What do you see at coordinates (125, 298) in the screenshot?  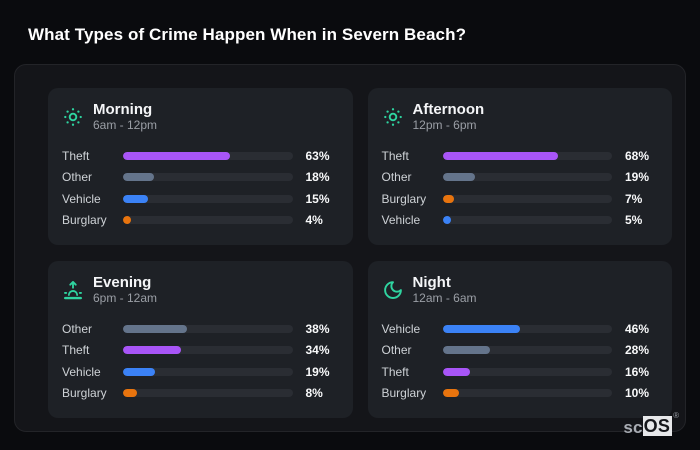 I see `period-time-range: 6pm - 12am` at bounding box center [125, 298].